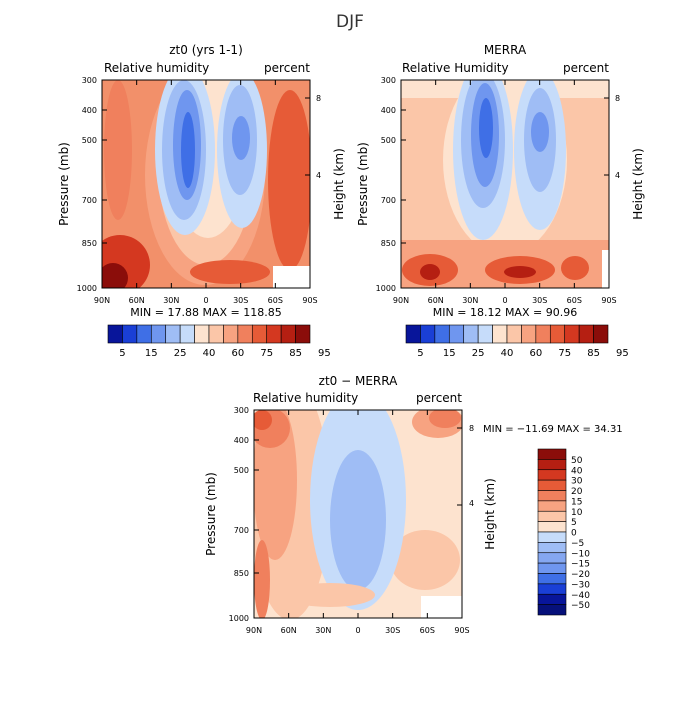  I want to click on contour-field, so click(206, 184).